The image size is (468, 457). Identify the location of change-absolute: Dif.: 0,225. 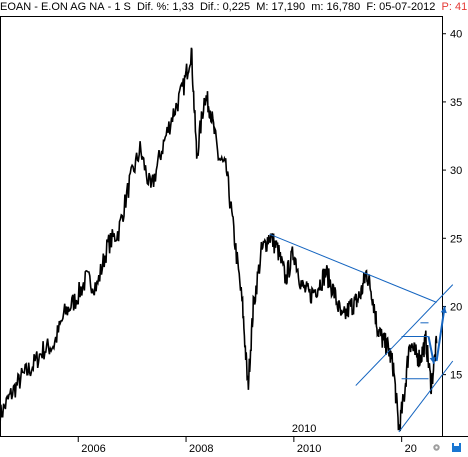
(225, 7).